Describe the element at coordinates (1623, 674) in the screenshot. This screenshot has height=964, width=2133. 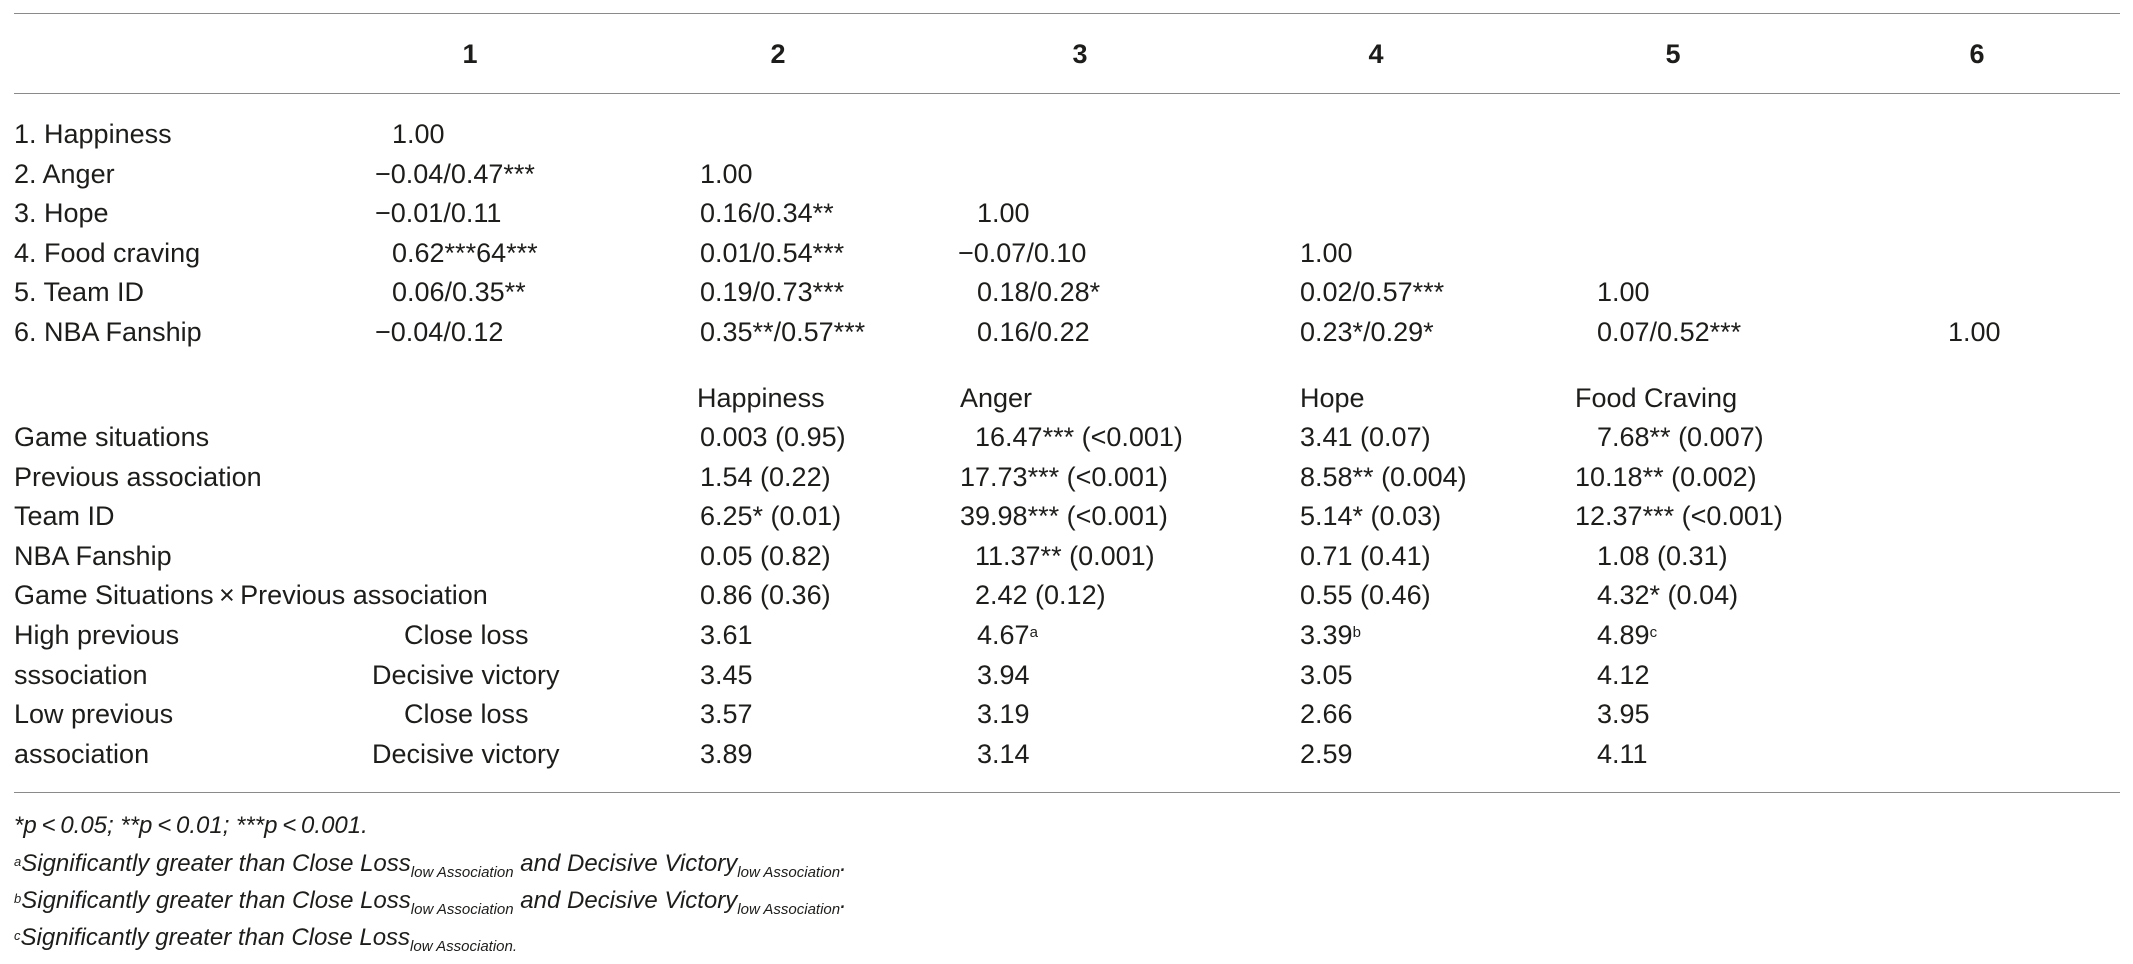
I see `mean-cell: 4.12` at that location.